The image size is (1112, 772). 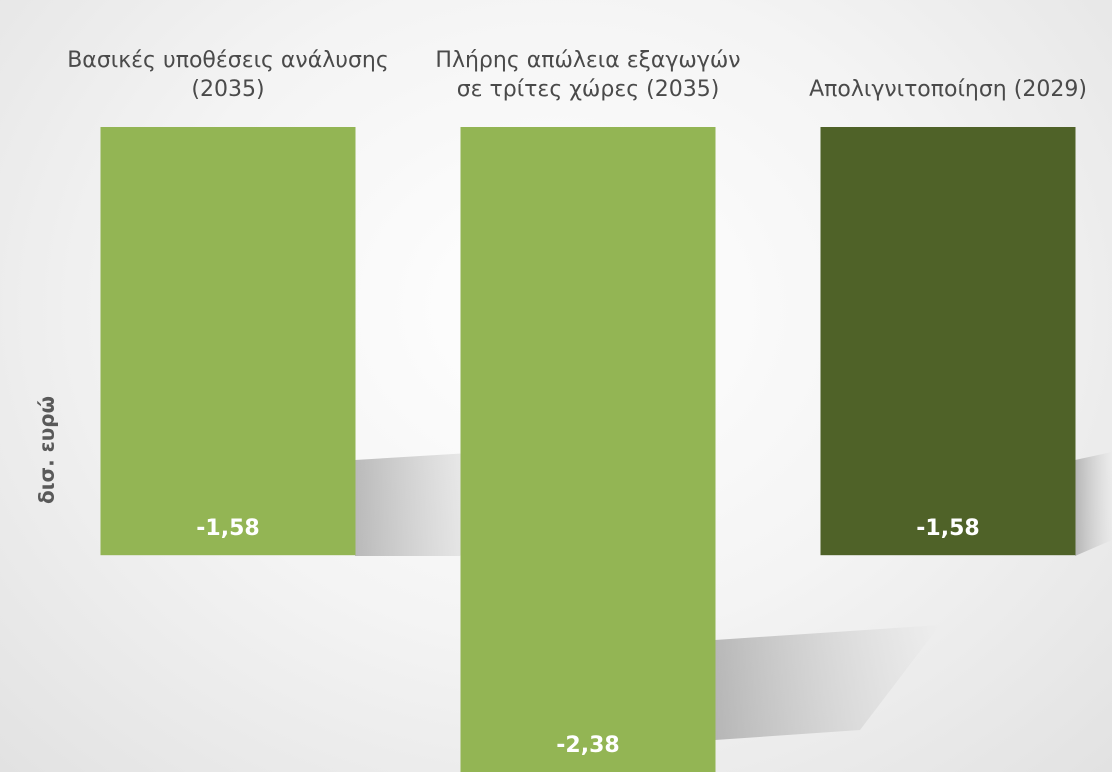 What do you see at coordinates (948, 89) in the screenshot?
I see `category-label: Απολιγνιτοποίηση (2029)` at bounding box center [948, 89].